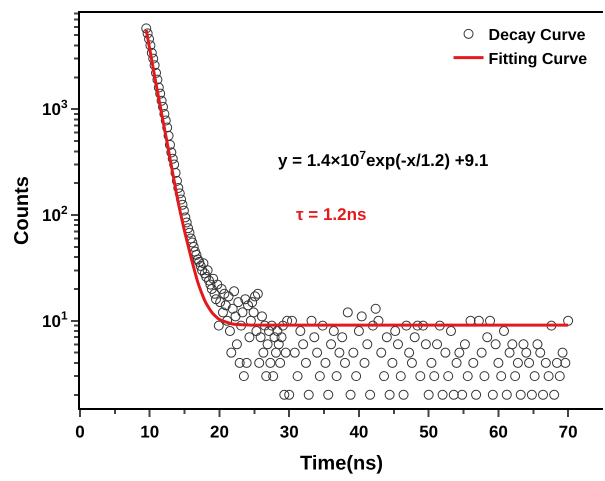  I want to click on y-tick-label: 10$^{3}$, so click(55, 108).